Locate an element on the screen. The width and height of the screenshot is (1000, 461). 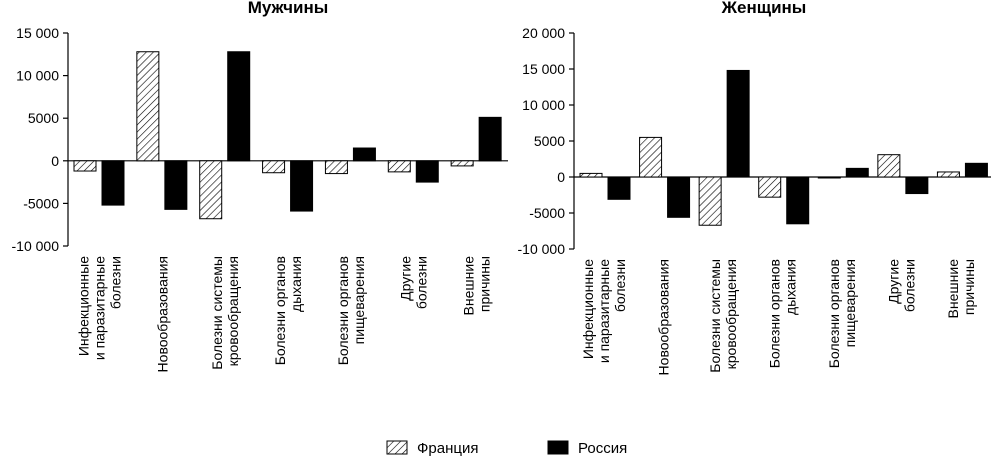
chart-title-women: Женщины is located at coordinates (764, 8).